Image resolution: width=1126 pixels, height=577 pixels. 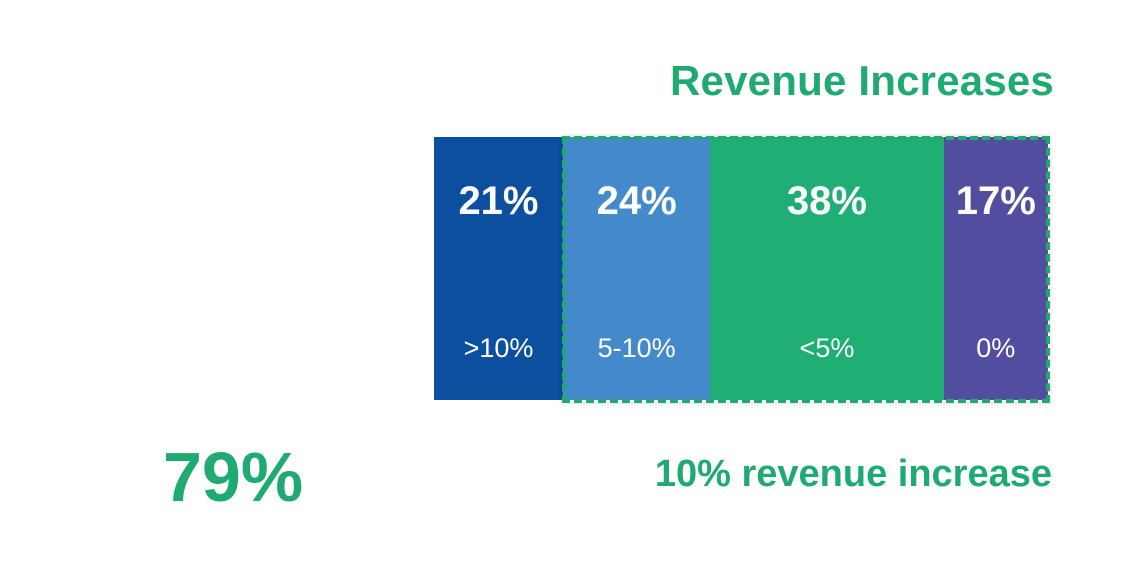 I want to click on highlight-total-percentage: 79%, so click(x=233, y=477).